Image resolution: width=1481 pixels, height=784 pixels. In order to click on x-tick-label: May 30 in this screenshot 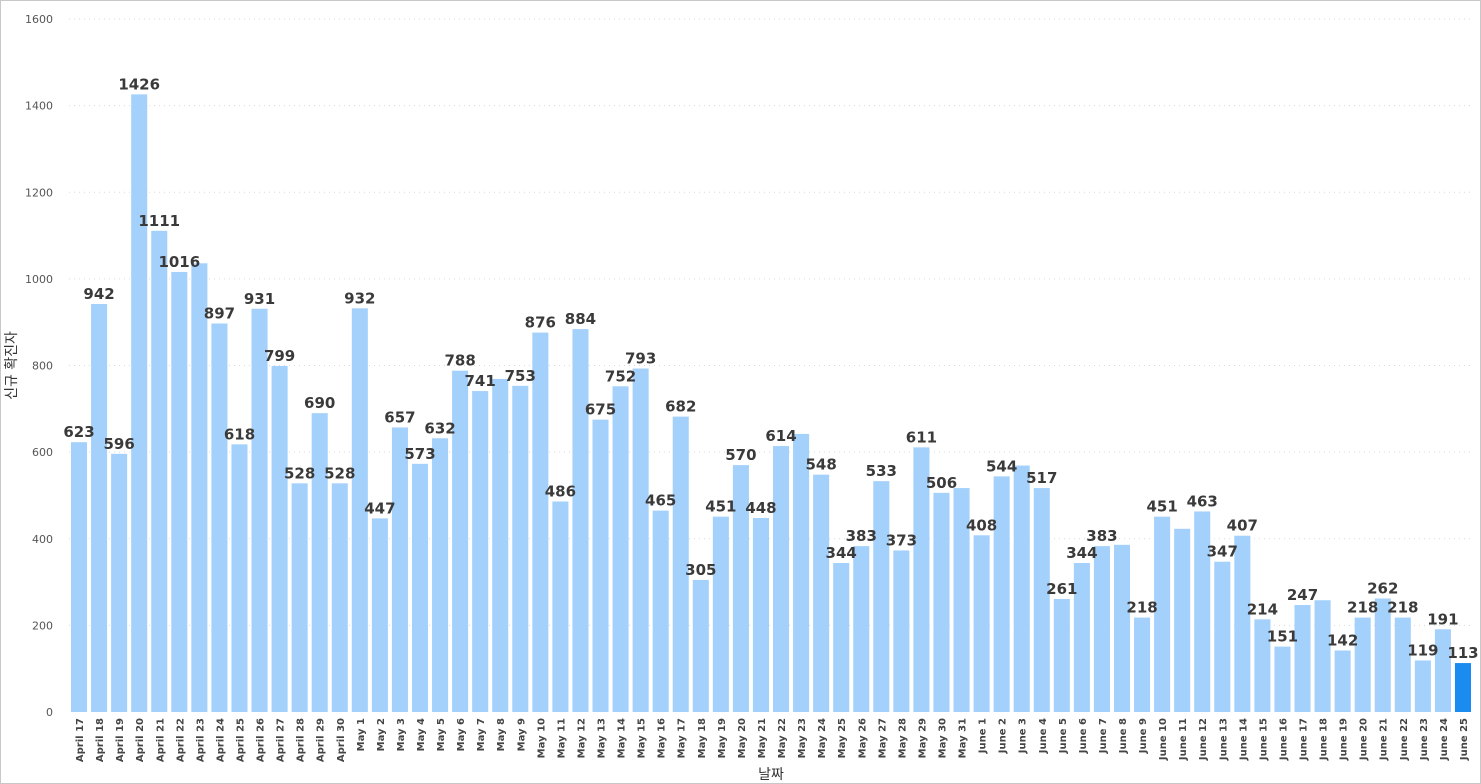, I will do `click(942, 738)`.